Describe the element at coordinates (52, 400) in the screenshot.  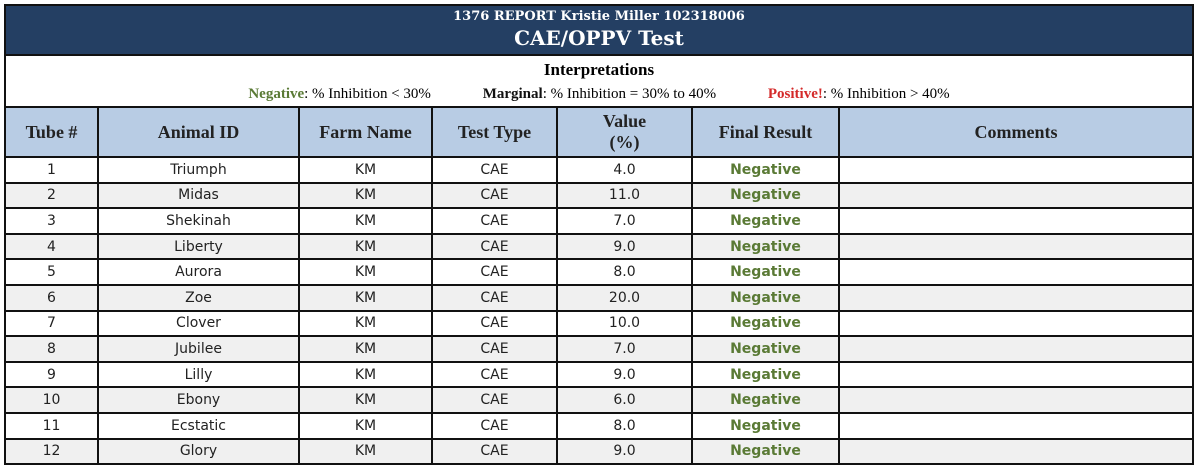
I see `cell-tube: 10` at that location.